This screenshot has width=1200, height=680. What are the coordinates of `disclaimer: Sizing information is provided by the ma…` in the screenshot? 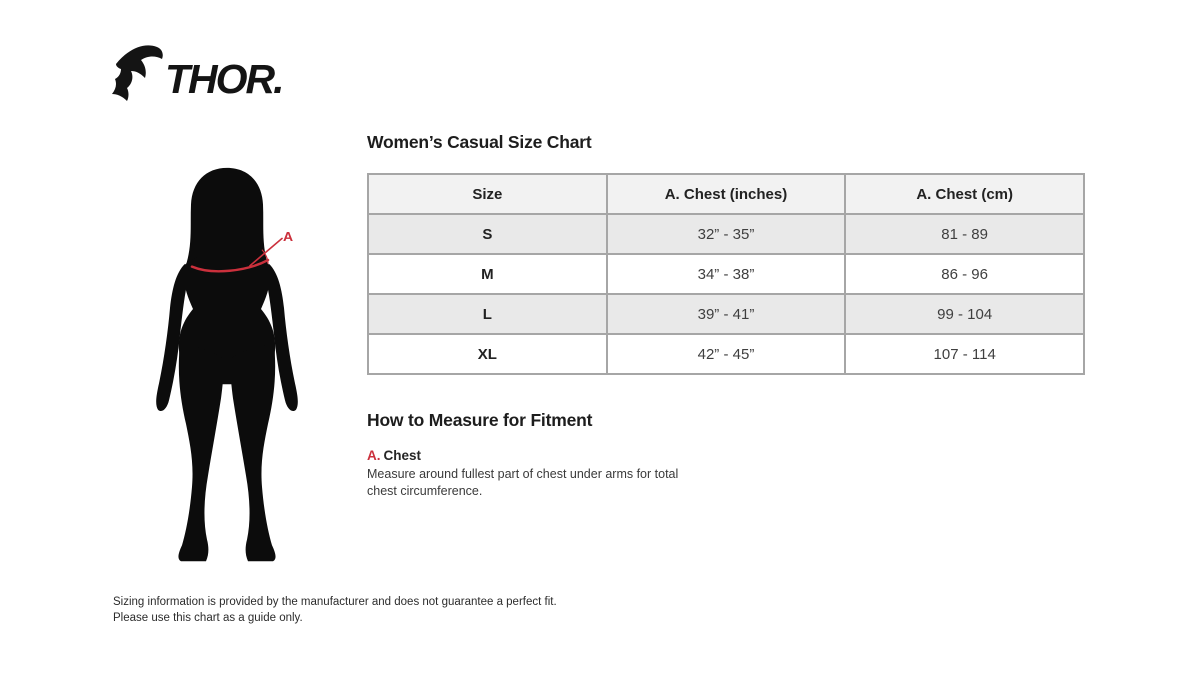 It's located at (335, 610).